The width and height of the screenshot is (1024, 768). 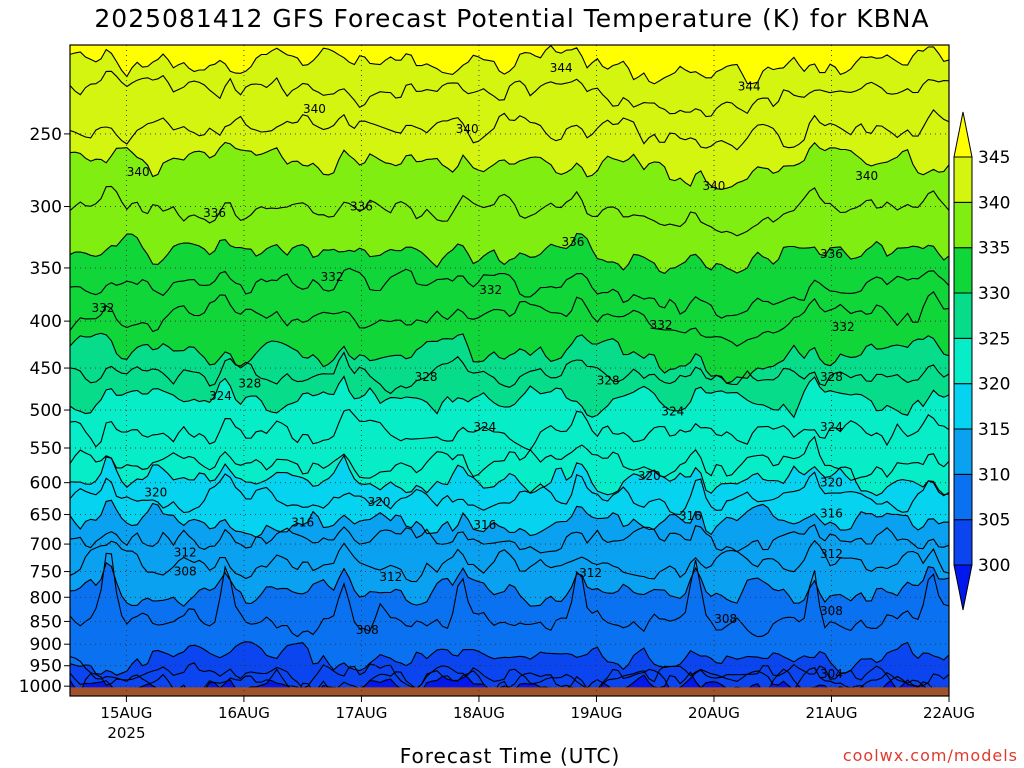 What do you see at coordinates (832, 713) in the screenshot?
I see `x-tick-label: 21AUG` at bounding box center [832, 713].